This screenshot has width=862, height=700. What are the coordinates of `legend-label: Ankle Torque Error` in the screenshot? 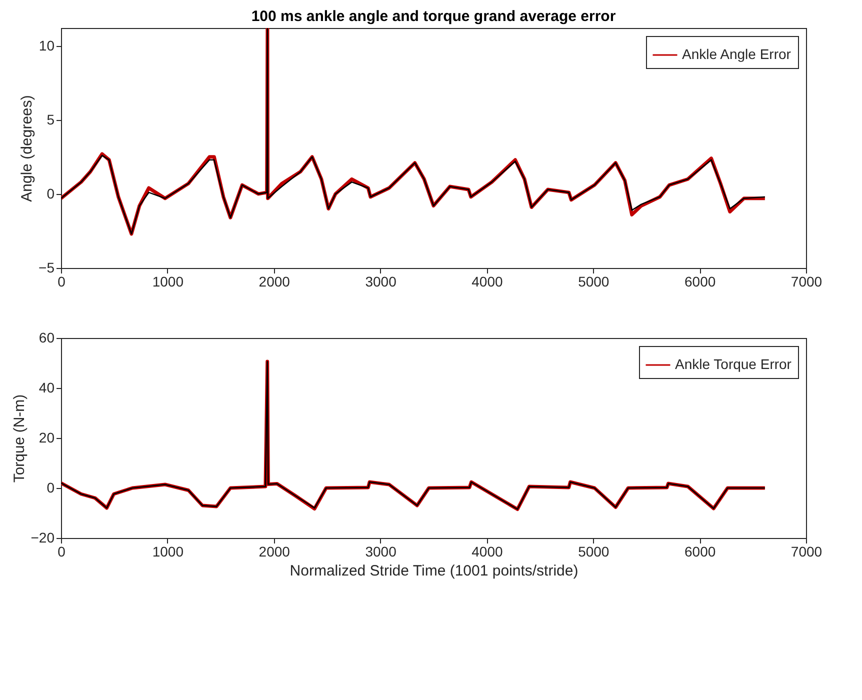 It's located at (733, 364).